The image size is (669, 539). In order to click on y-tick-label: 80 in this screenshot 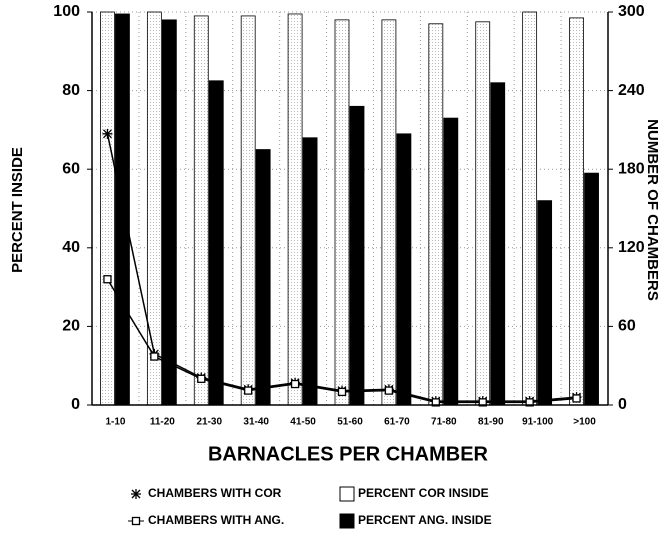, I will do `click(71, 90)`.